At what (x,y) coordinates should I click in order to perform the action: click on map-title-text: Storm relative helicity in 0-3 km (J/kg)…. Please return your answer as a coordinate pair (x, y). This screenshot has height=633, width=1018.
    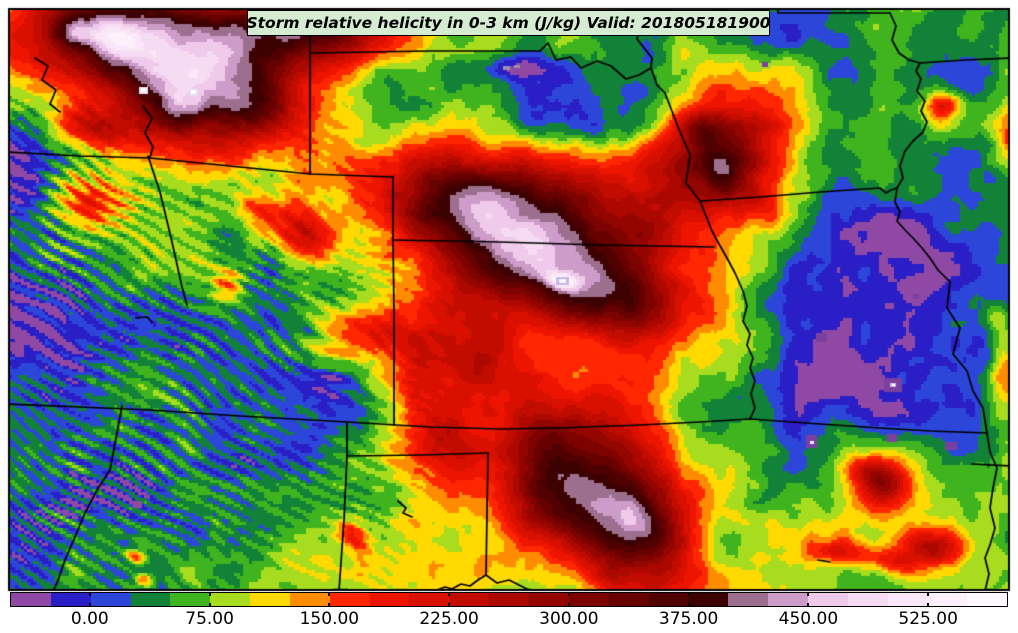
    Looking at the image, I should click on (508, 23).